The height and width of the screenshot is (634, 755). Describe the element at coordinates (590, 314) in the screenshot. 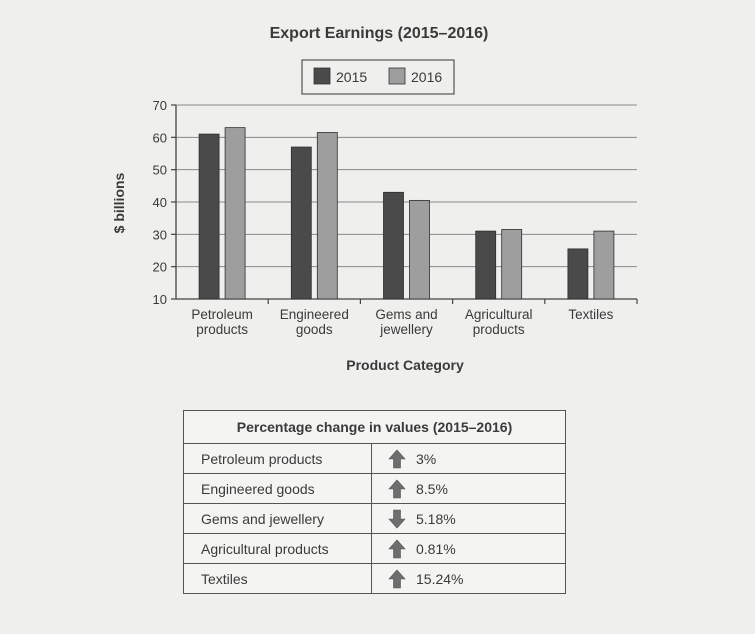

I see `x-category-label: Textiles` at that location.